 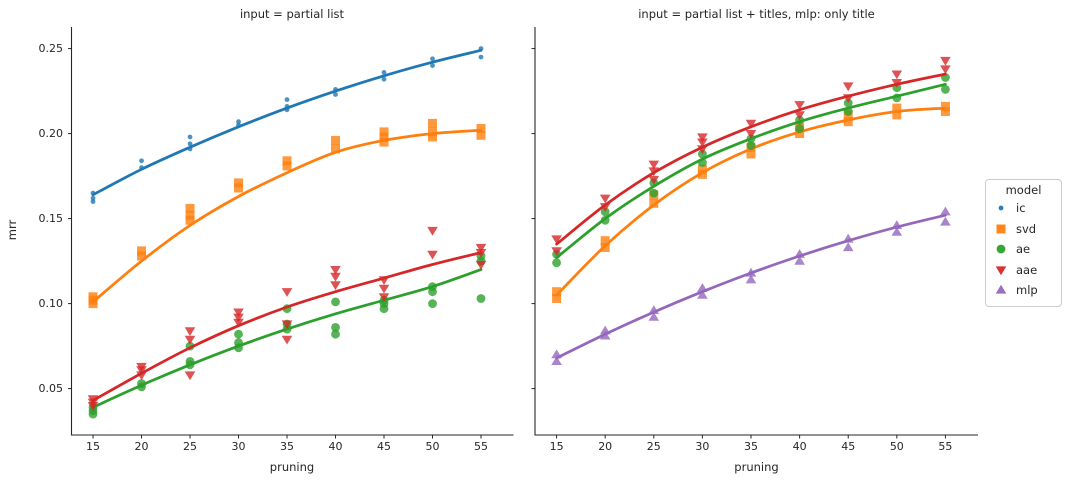 I want to click on regression-line-ic, so click(x=287, y=122).